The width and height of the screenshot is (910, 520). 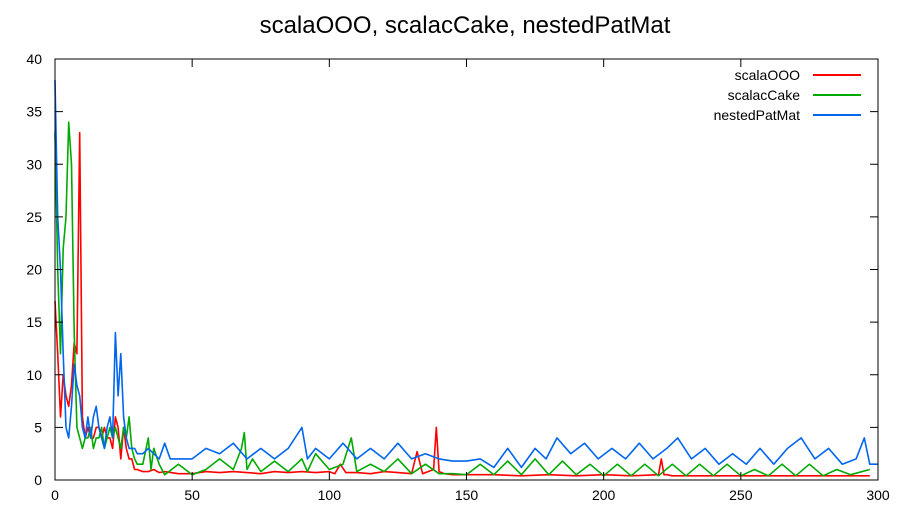 I want to click on x-tick-label: 0, so click(x=55, y=495).